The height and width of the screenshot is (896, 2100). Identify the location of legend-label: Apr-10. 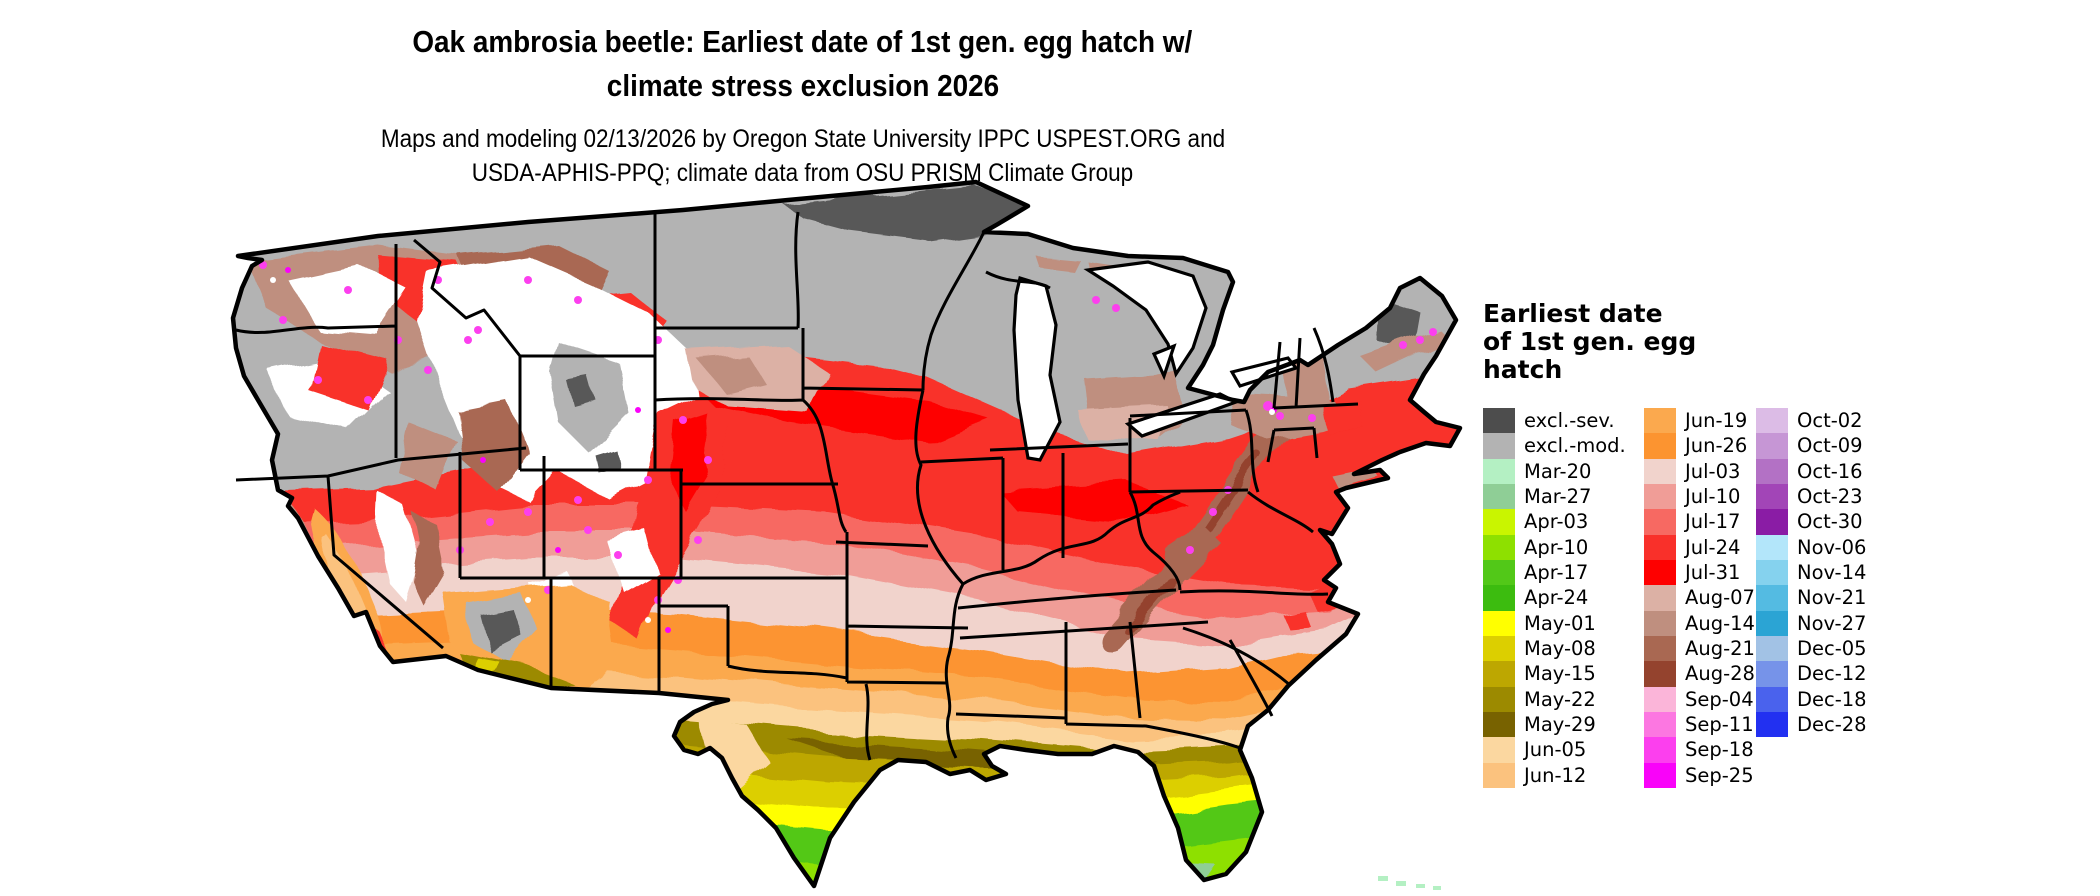
(1556, 547).